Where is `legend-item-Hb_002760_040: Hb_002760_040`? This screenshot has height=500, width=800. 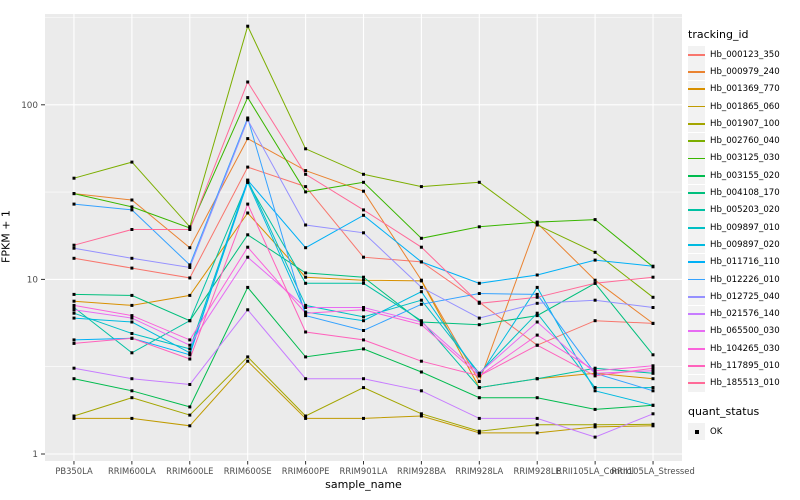
legend-item-Hb_002760_040: Hb_002760_040 is located at coordinates (744, 141).